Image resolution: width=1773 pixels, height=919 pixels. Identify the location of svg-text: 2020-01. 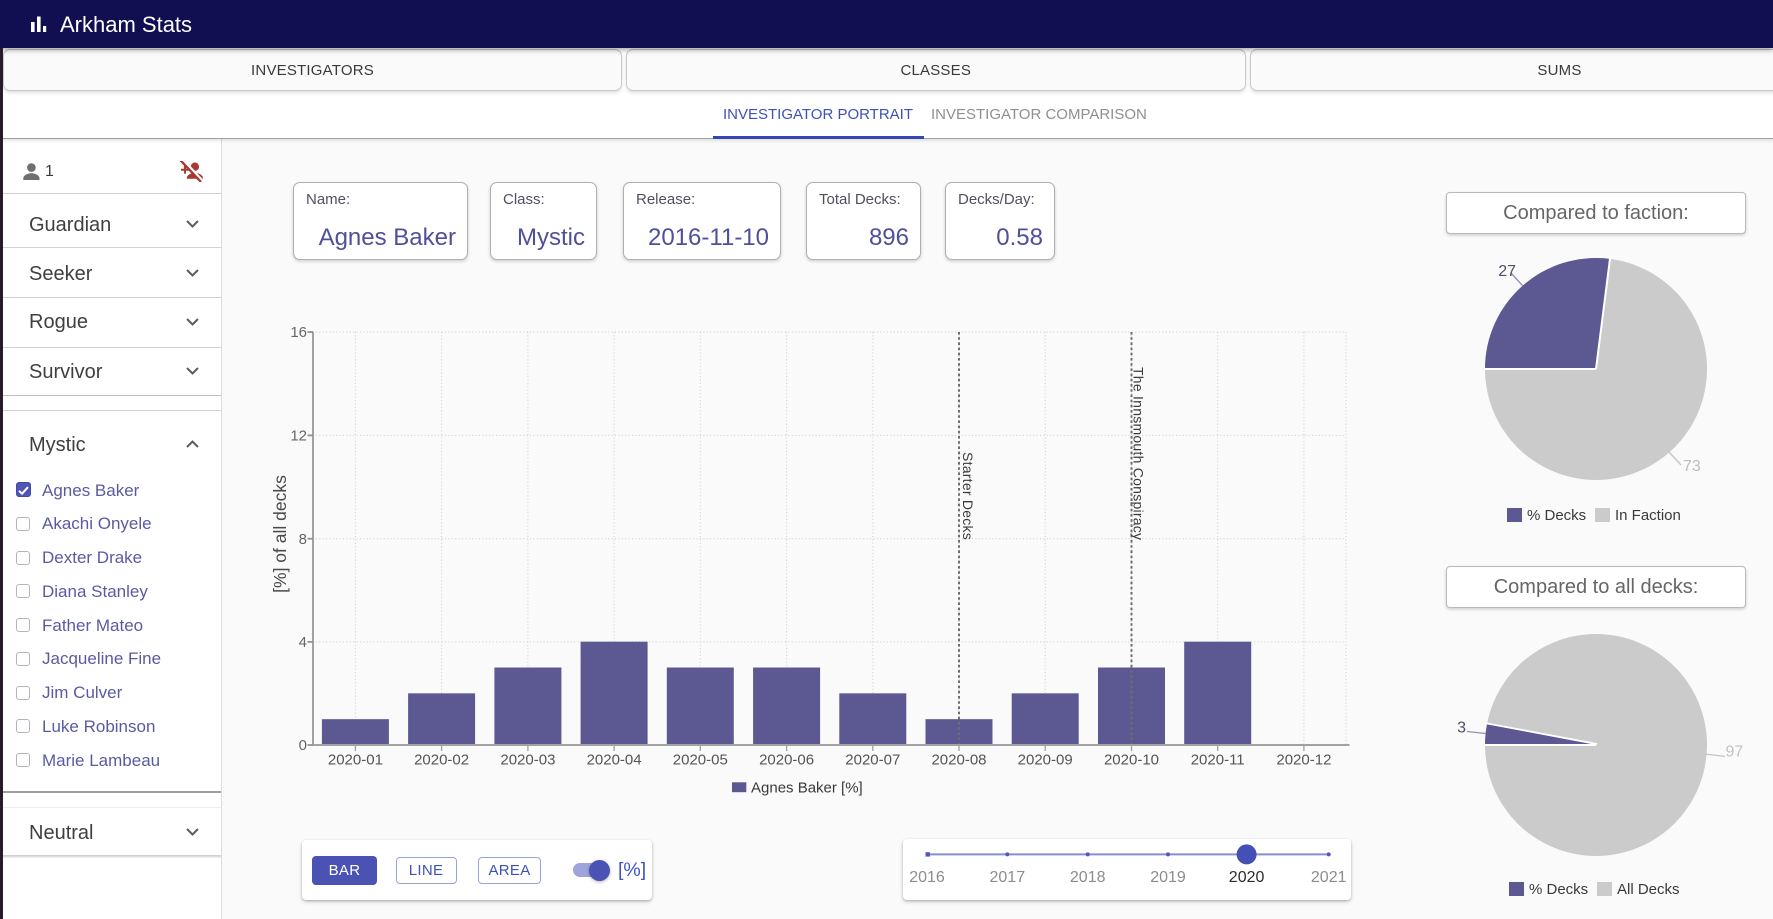
(355, 760).